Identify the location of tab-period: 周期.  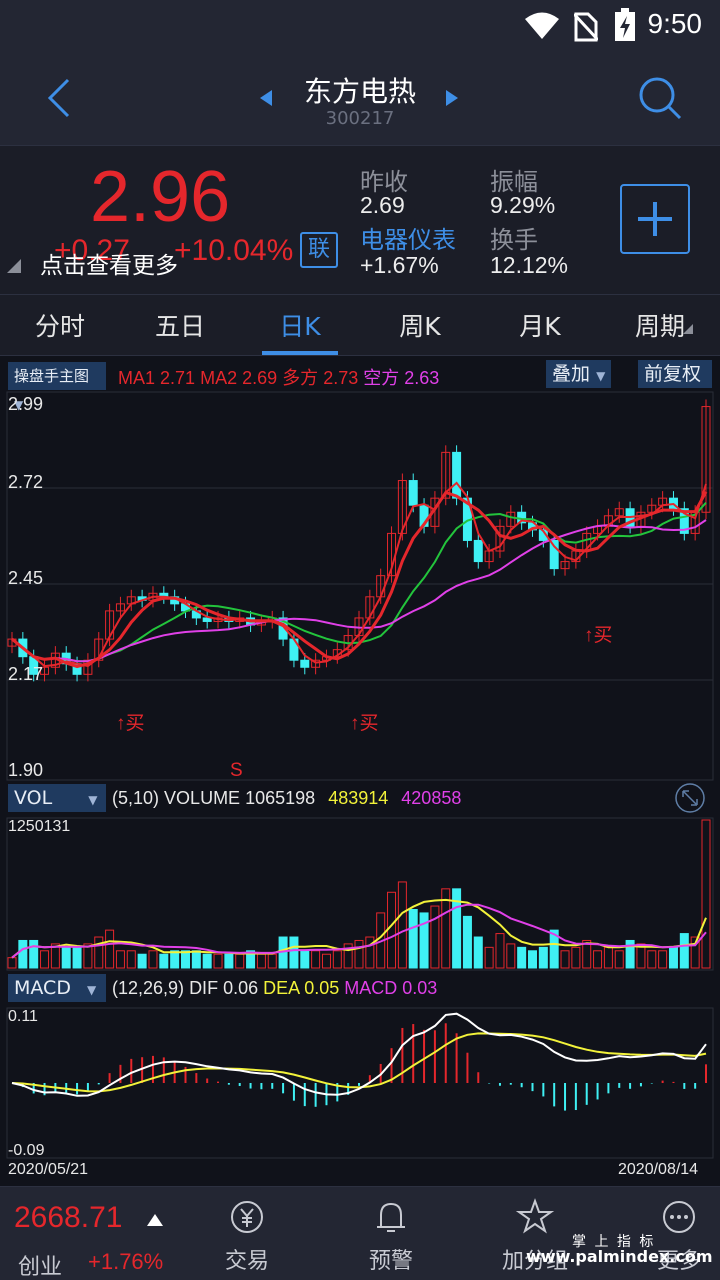
(659, 326).